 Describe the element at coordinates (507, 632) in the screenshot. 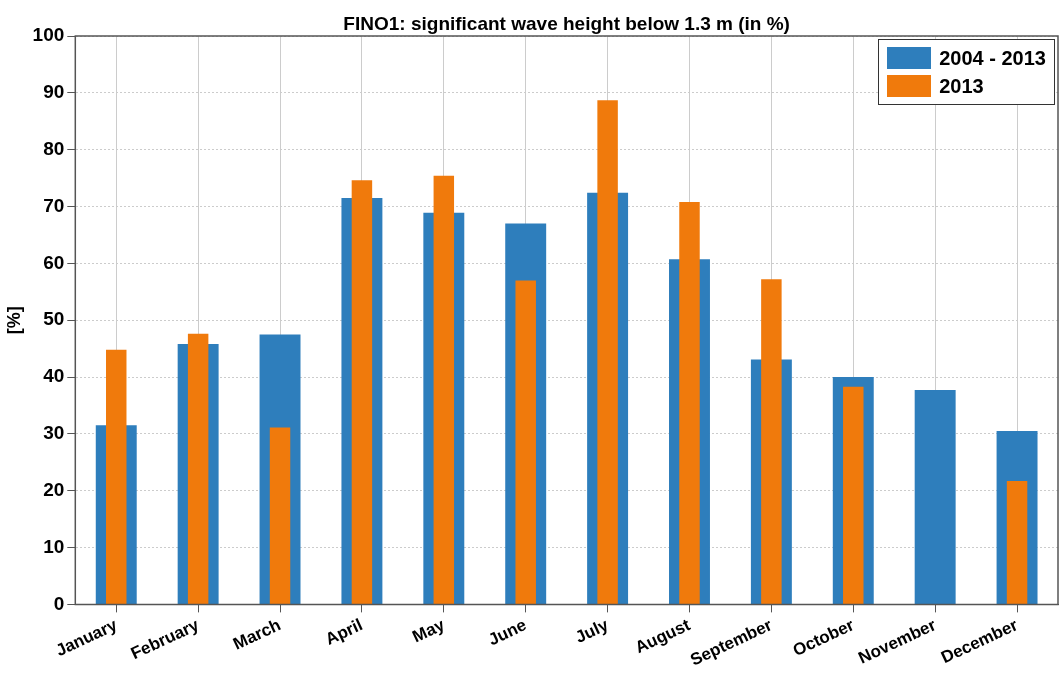

I see `x-tick-label: June` at that location.